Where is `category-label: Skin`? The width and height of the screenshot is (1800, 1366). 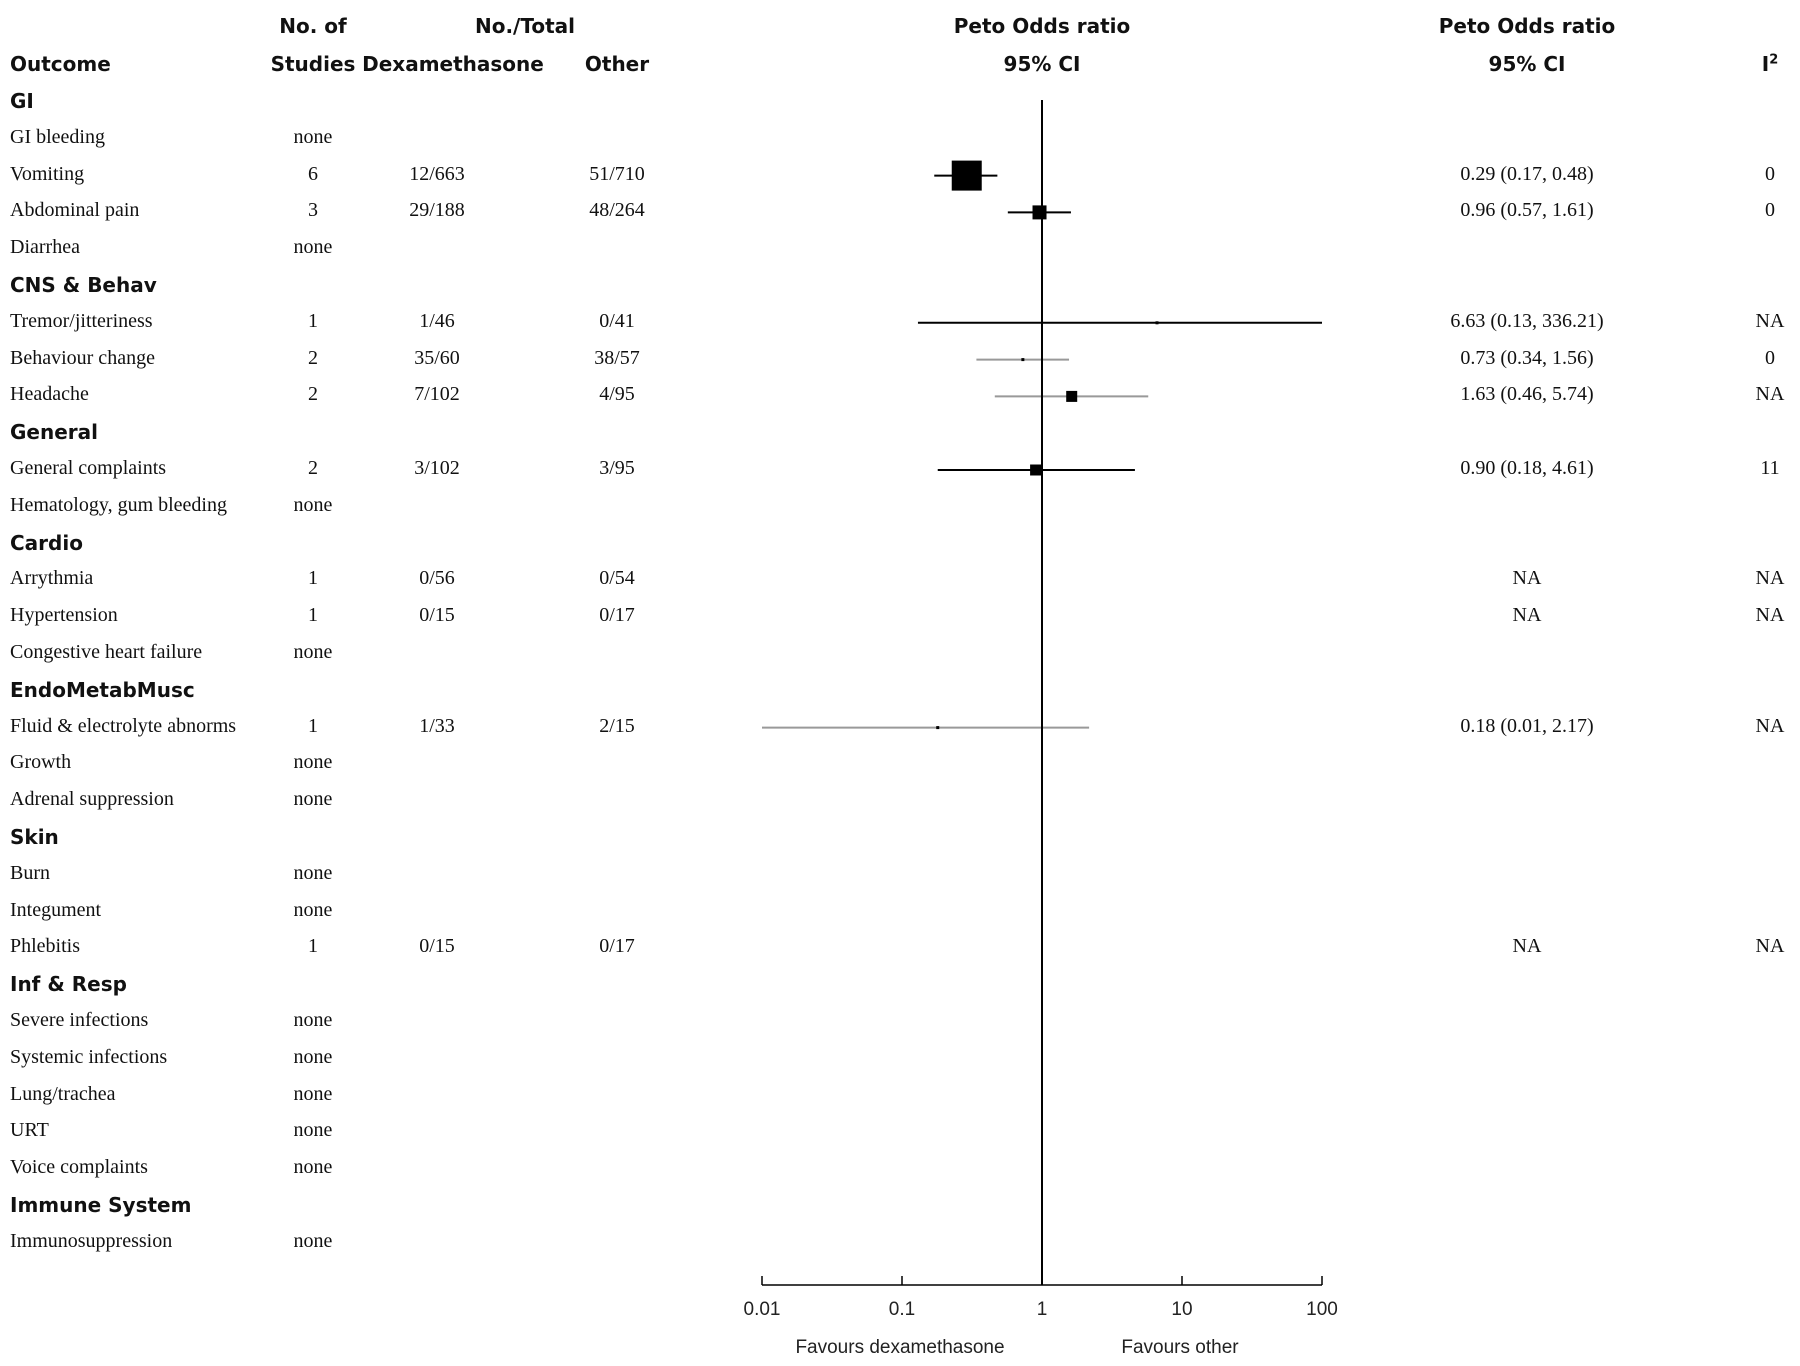 category-label: Skin is located at coordinates (34, 837).